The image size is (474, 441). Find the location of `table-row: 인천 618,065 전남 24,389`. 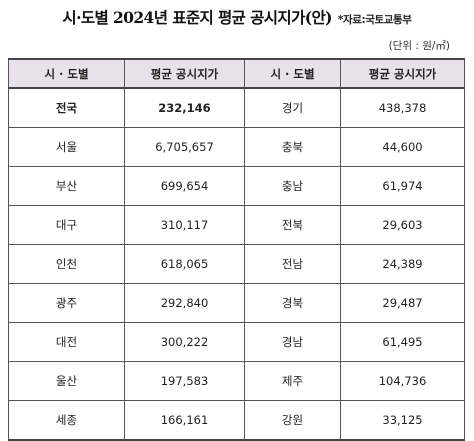

table-row: 인천 618,065 전남 24,389 is located at coordinates (236, 264).